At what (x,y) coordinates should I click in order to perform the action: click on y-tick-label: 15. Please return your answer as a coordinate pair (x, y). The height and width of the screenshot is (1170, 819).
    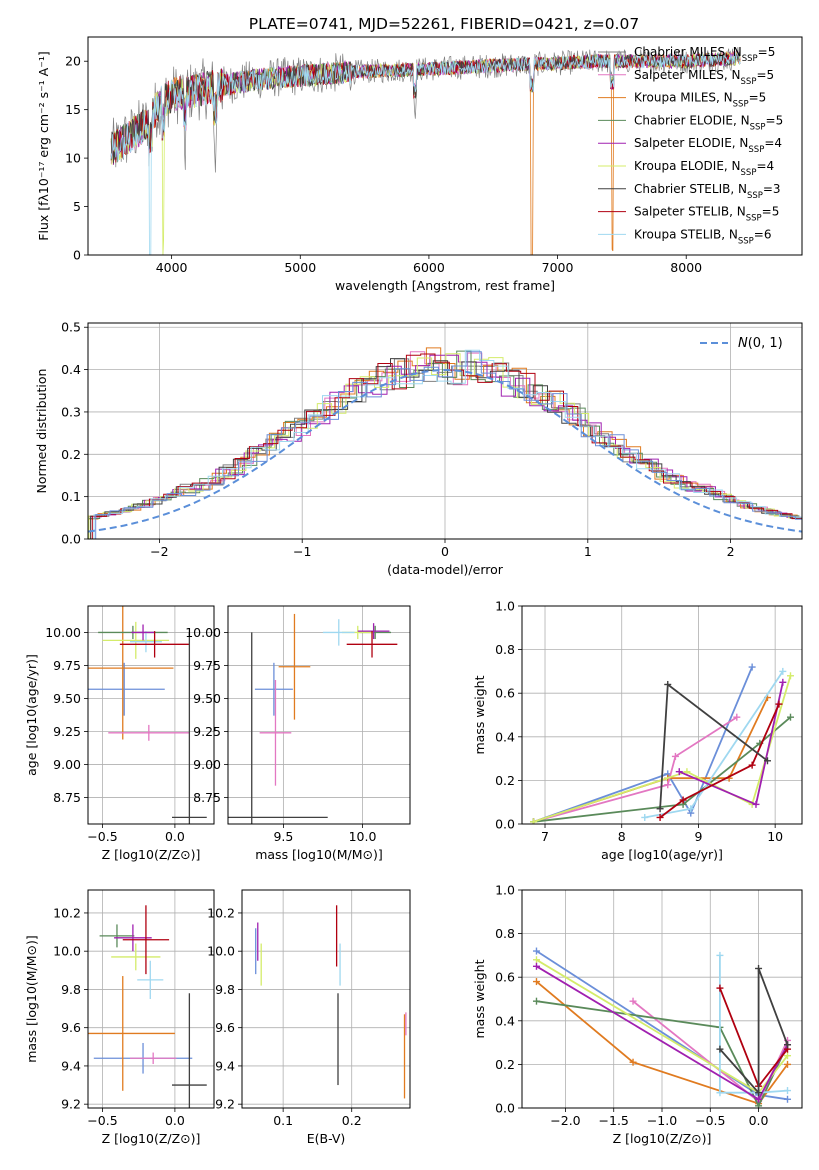
    Looking at the image, I should click on (73, 109).